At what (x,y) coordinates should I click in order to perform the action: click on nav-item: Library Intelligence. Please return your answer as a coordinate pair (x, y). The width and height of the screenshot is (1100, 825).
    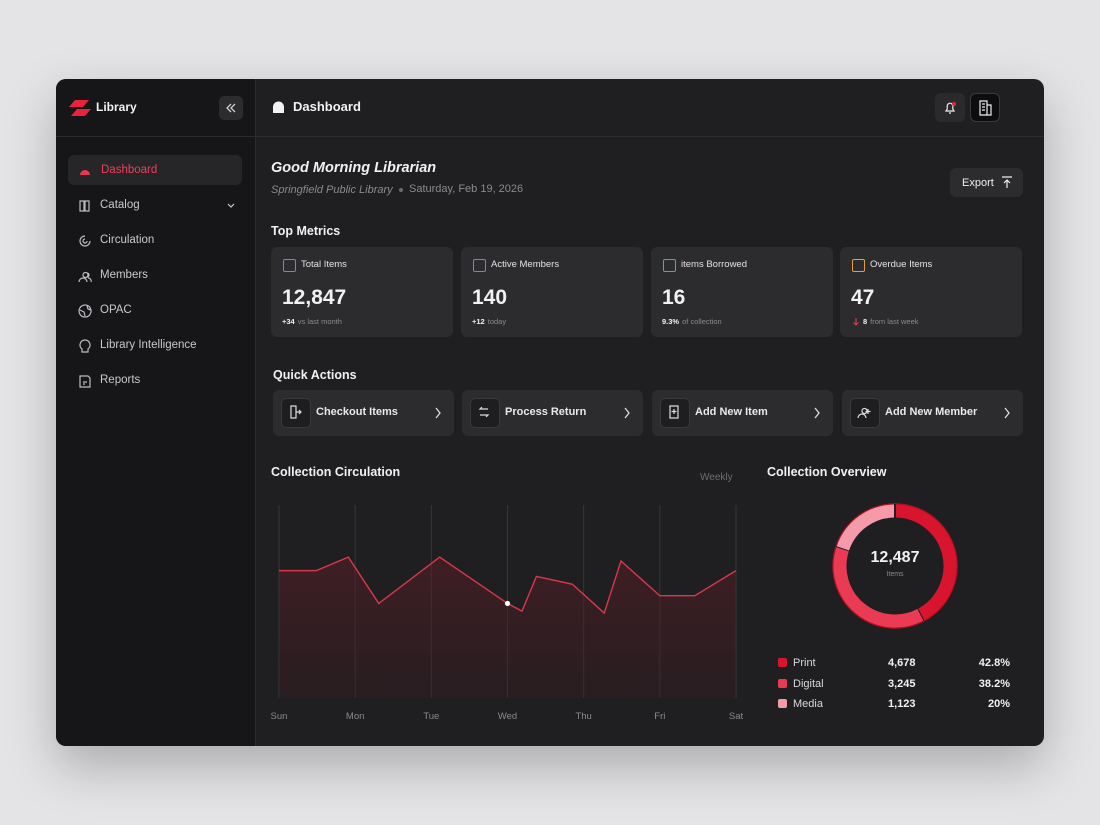
    Looking at the image, I should click on (148, 345).